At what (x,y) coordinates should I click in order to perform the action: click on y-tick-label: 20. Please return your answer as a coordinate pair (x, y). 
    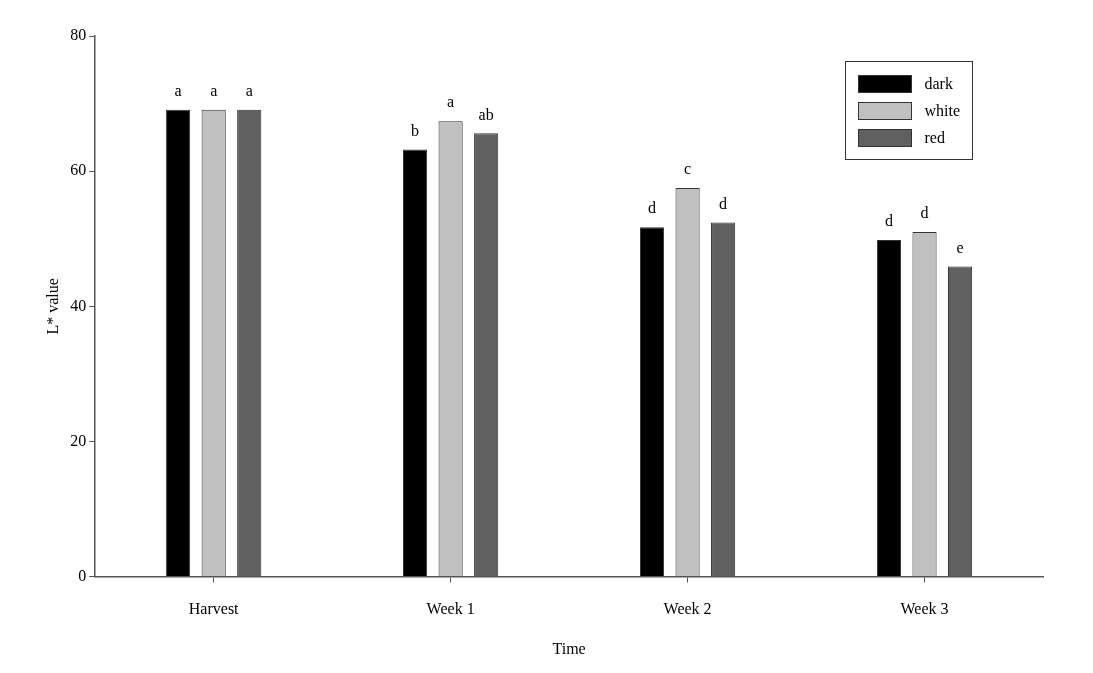
    Looking at the image, I should click on (78, 440).